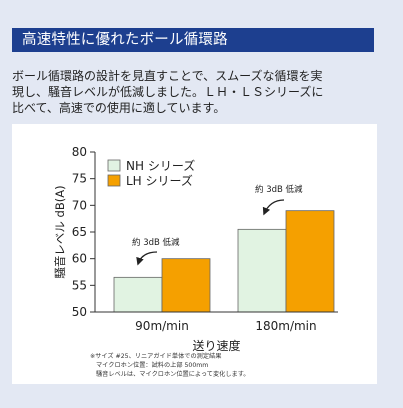 The width and height of the screenshot is (403, 408). What do you see at coordinates (155, 356) in the screenshot?
I see `footnote: ※サイズ #25、リニアガイド単体での測定結果` at bounding box center [155, 356].